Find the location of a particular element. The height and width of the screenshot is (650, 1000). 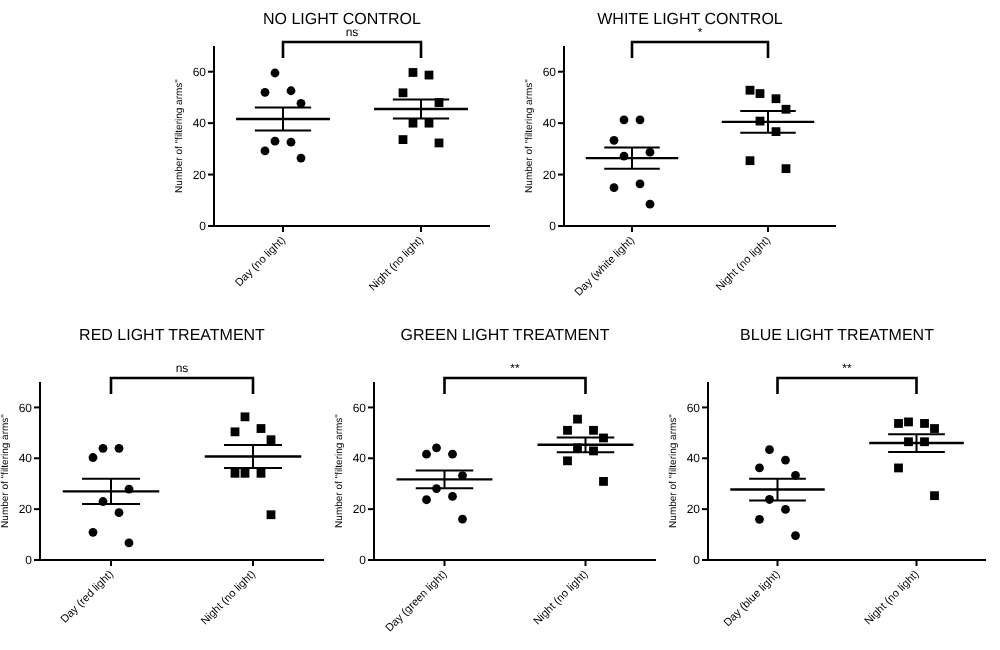

chart-title: WHITE LIGHT CONTROL is located at coordinates (690, 19).